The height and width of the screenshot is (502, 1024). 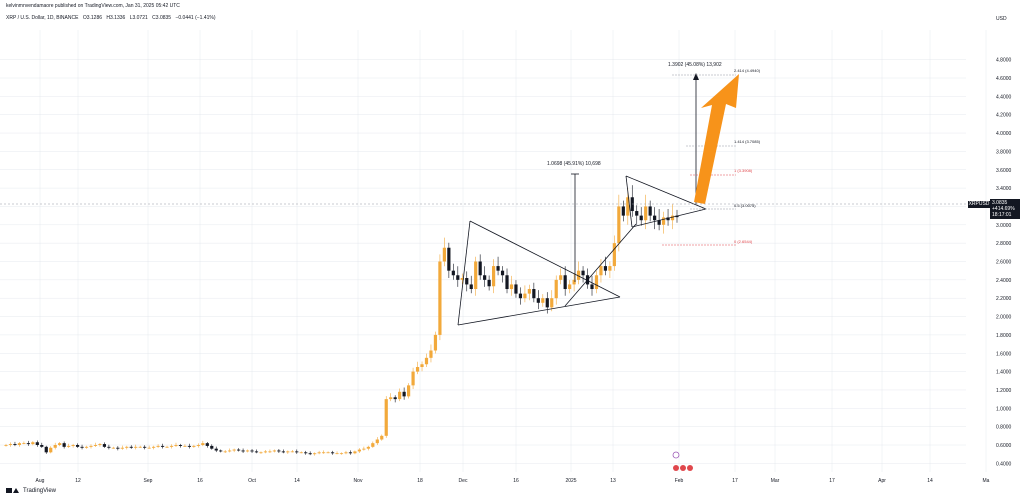 I want to click on triangle1-upper-line, so click(x=545, y=259).